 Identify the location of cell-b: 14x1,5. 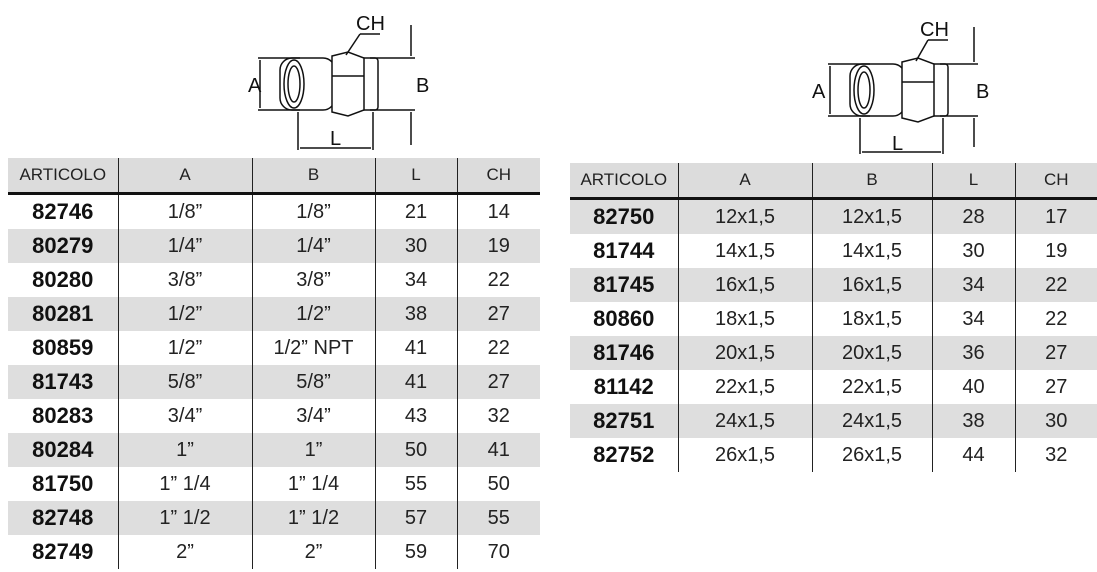
(871, 251).